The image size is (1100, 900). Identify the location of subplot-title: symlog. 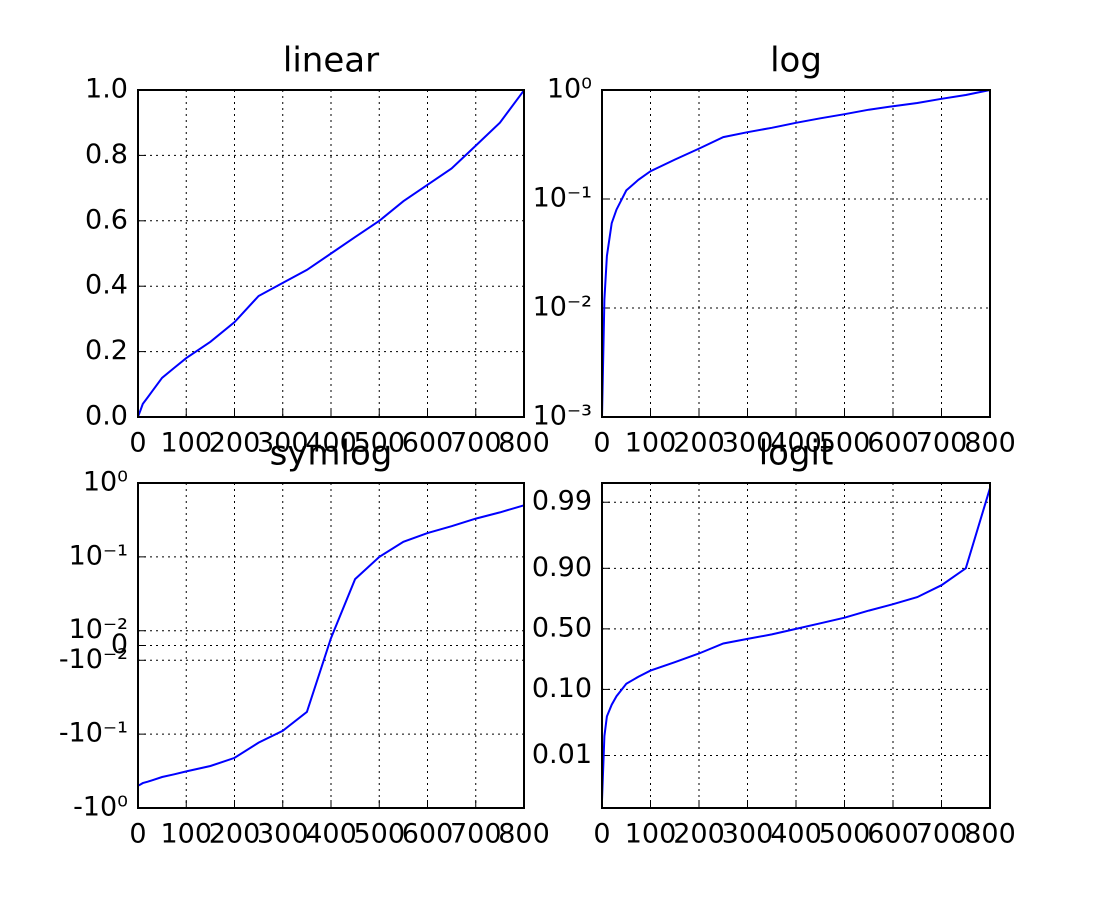
(331, 454).